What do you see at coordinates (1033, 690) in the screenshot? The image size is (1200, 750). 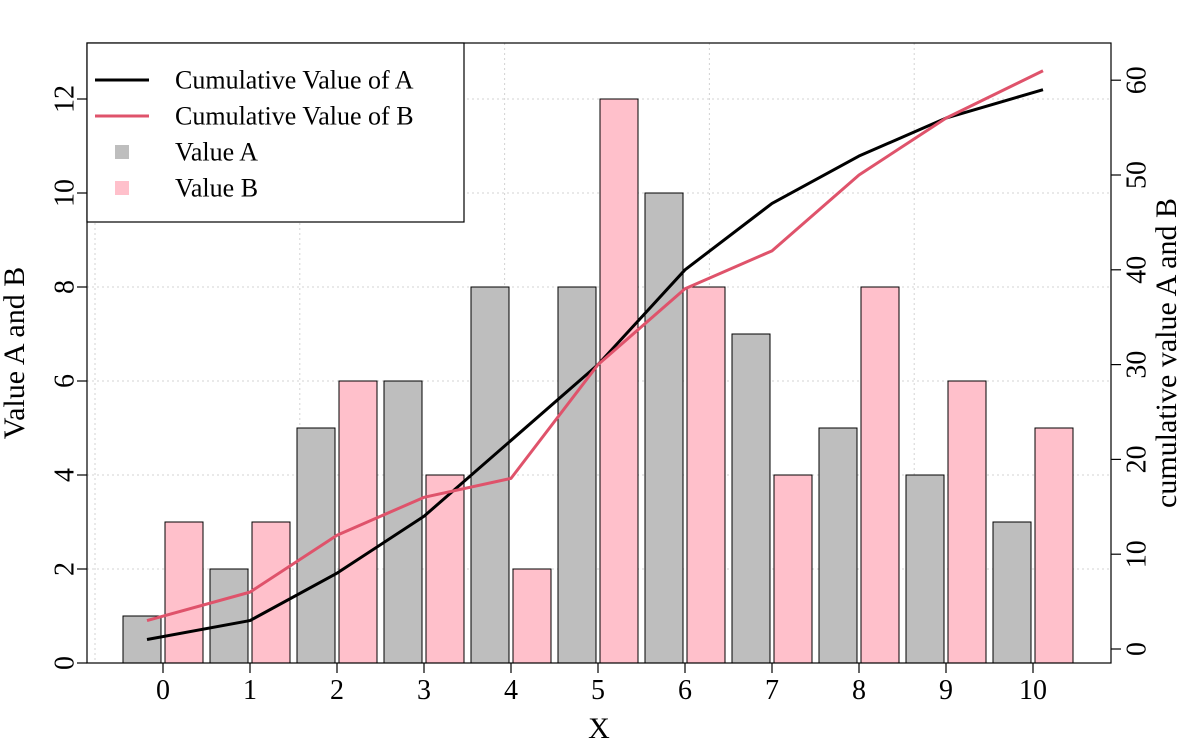 I see `x-tick-label: 10` at bounding box center [1033, 690].